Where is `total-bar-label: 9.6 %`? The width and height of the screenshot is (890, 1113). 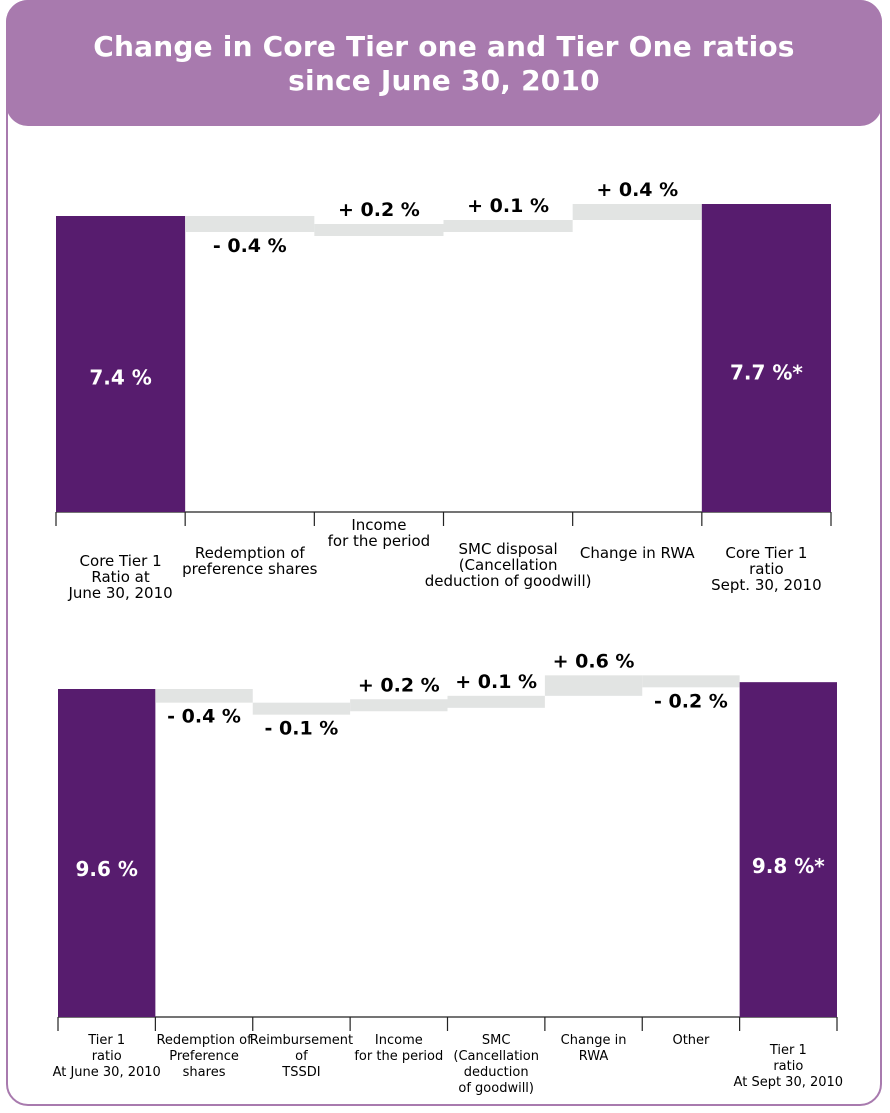
total-bar-label: 9.6 % is located at coordinates (106, 869).